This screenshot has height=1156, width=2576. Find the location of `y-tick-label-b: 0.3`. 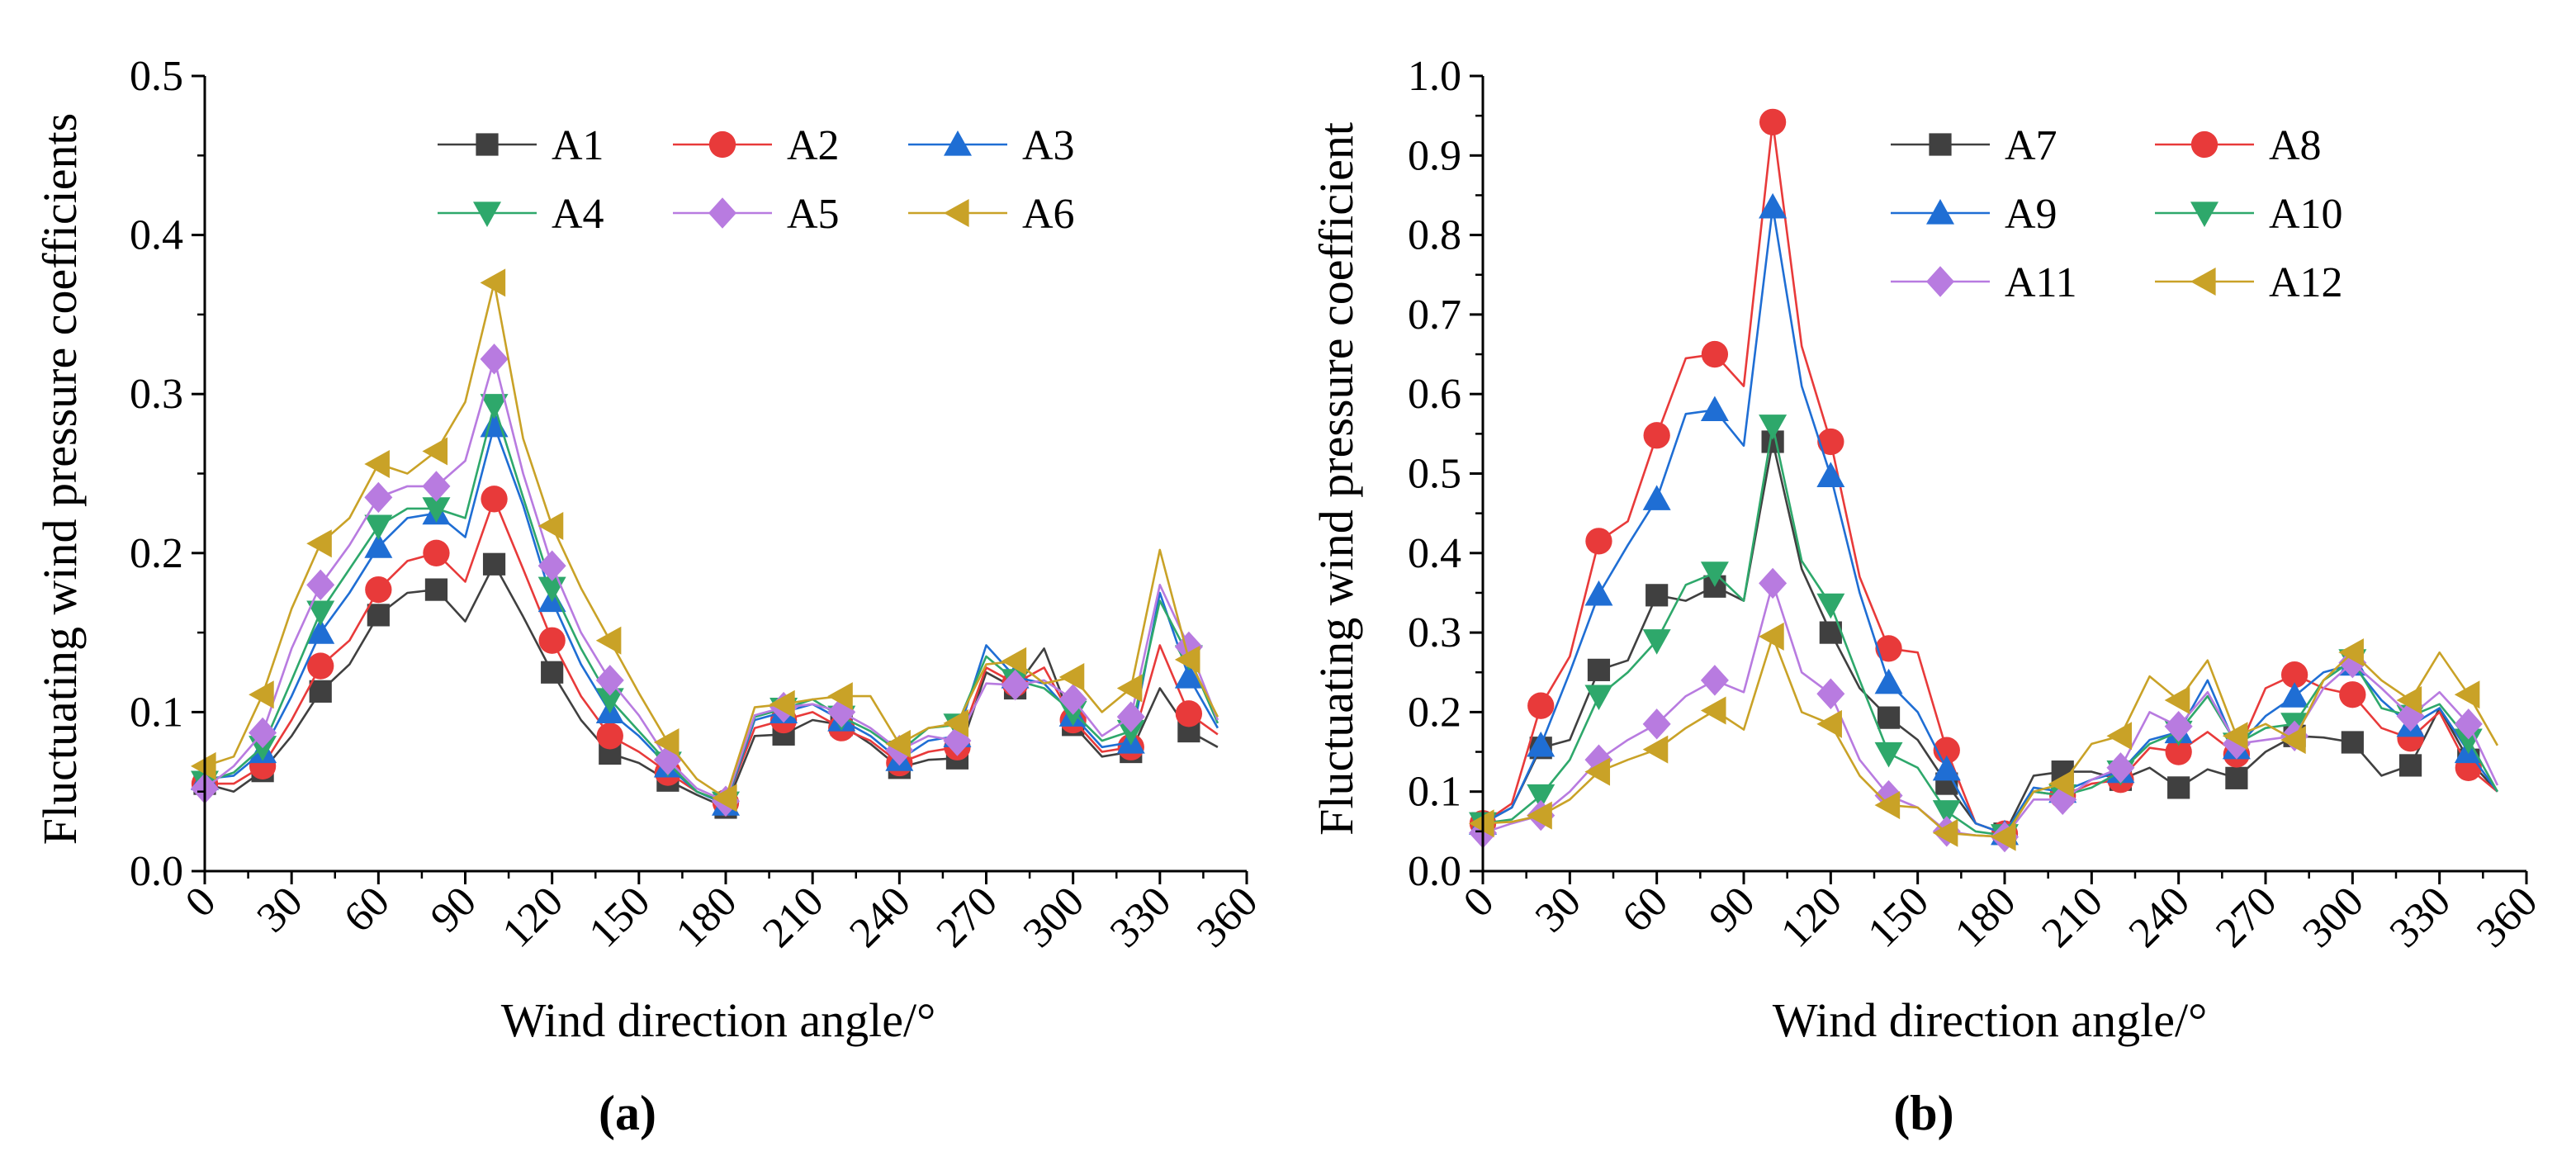

y-tick-label-b: 0.3 is located at coordinates (1434, 632).